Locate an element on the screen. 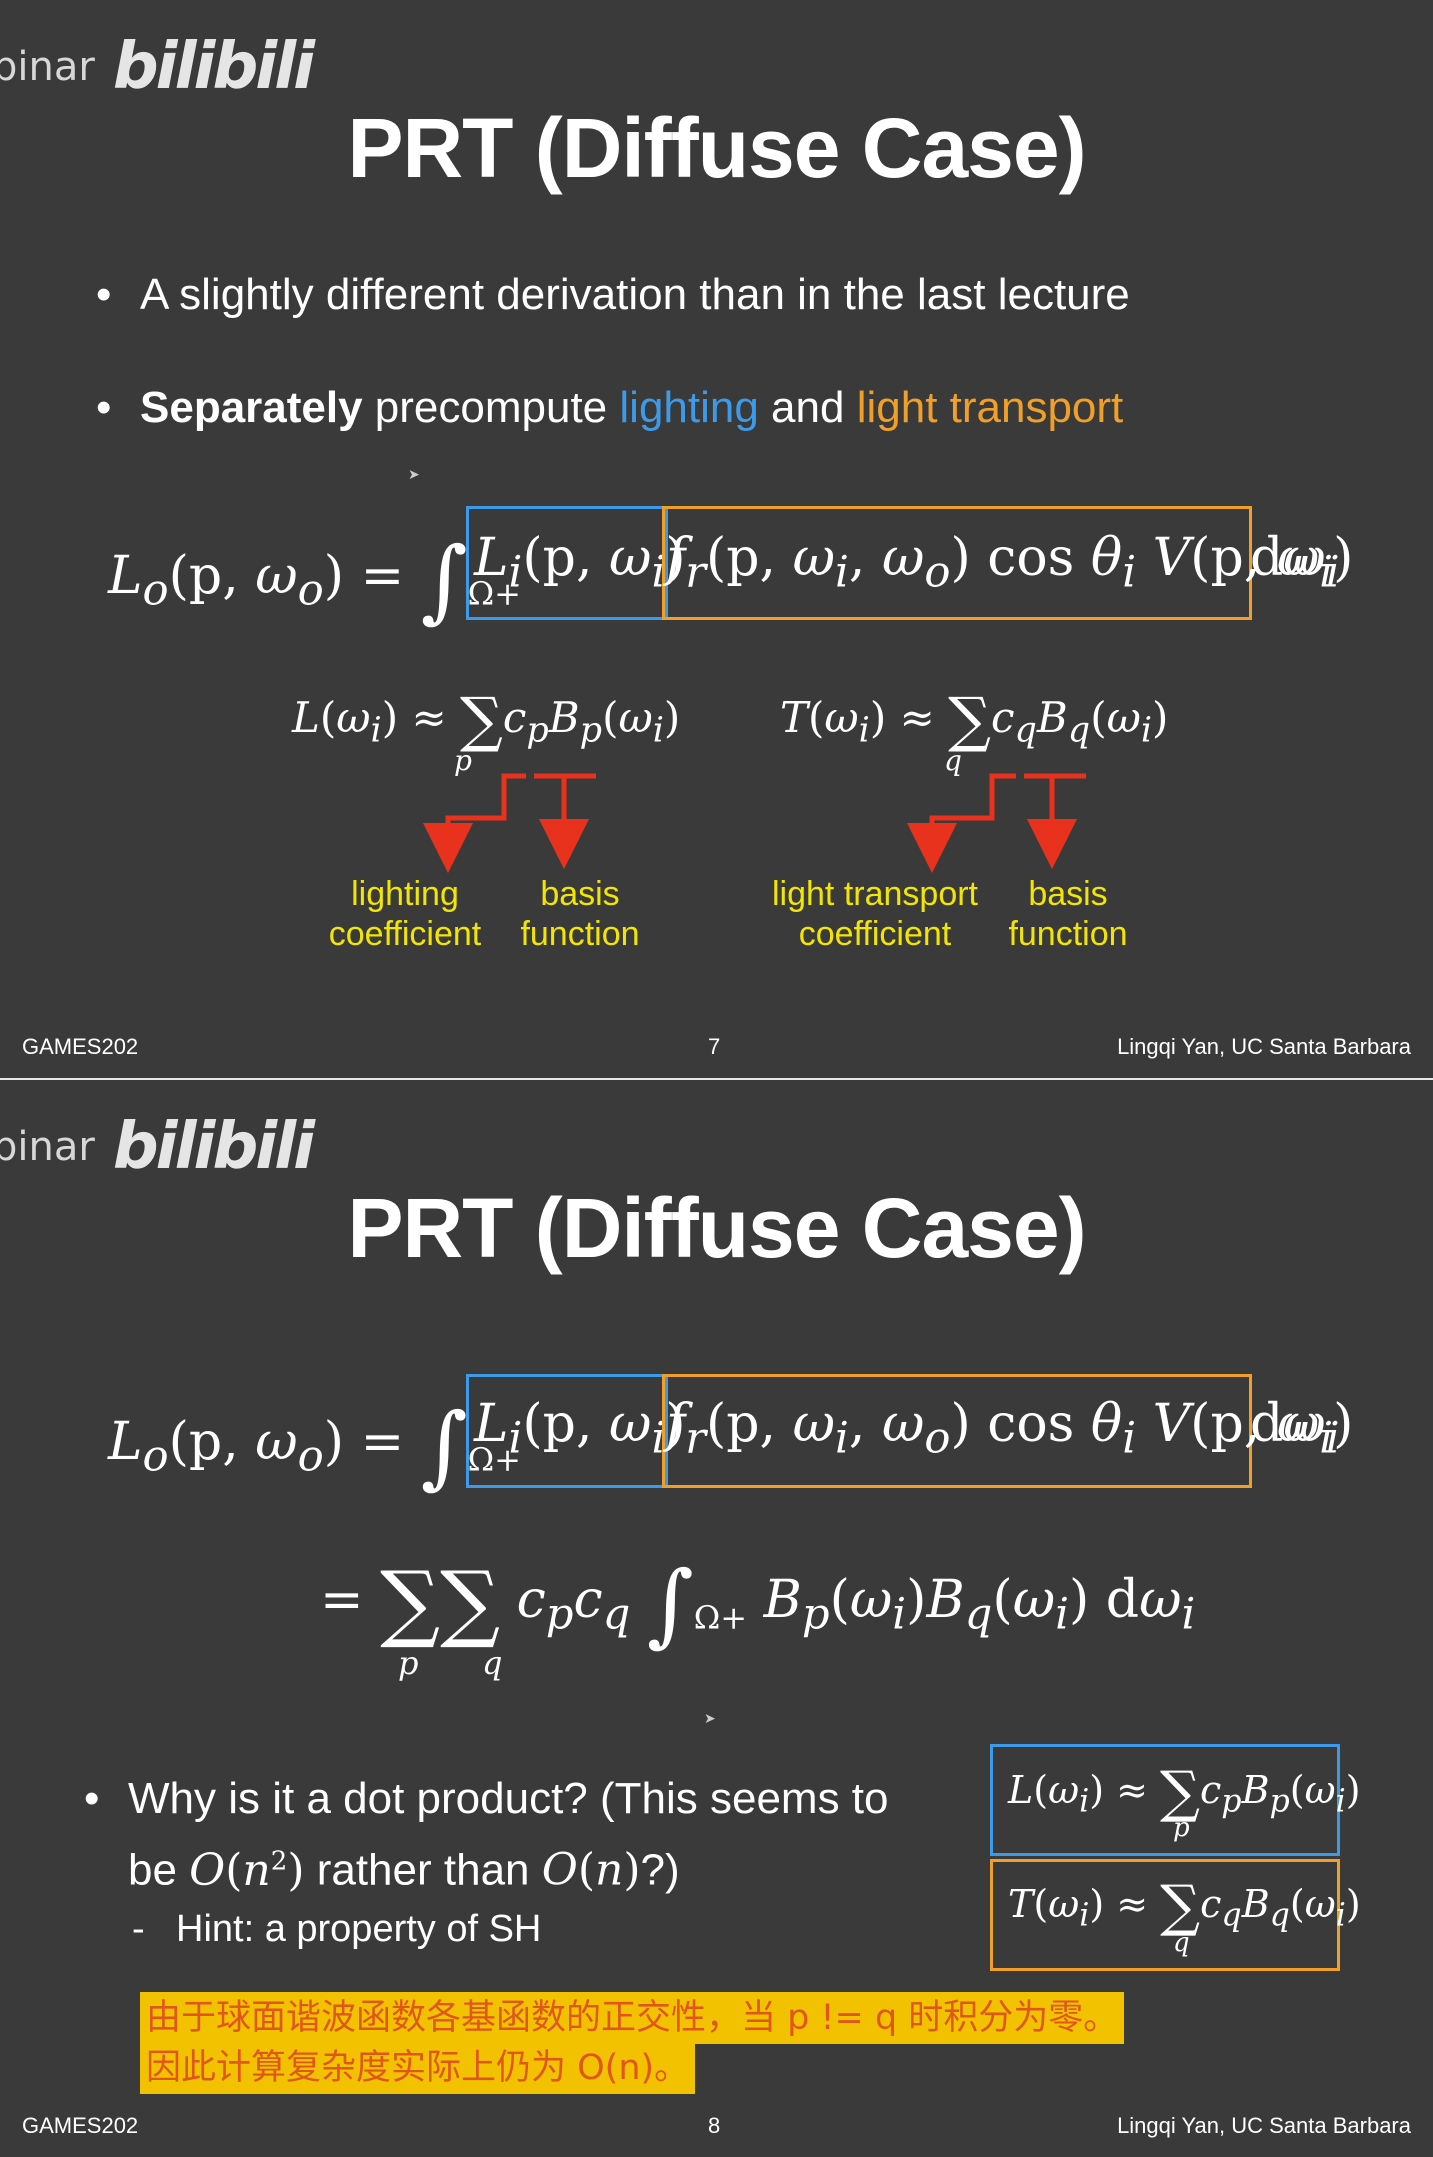 This screenshot has height=2157, width=1433. slide-divider is located at coordinates (716, 1079).